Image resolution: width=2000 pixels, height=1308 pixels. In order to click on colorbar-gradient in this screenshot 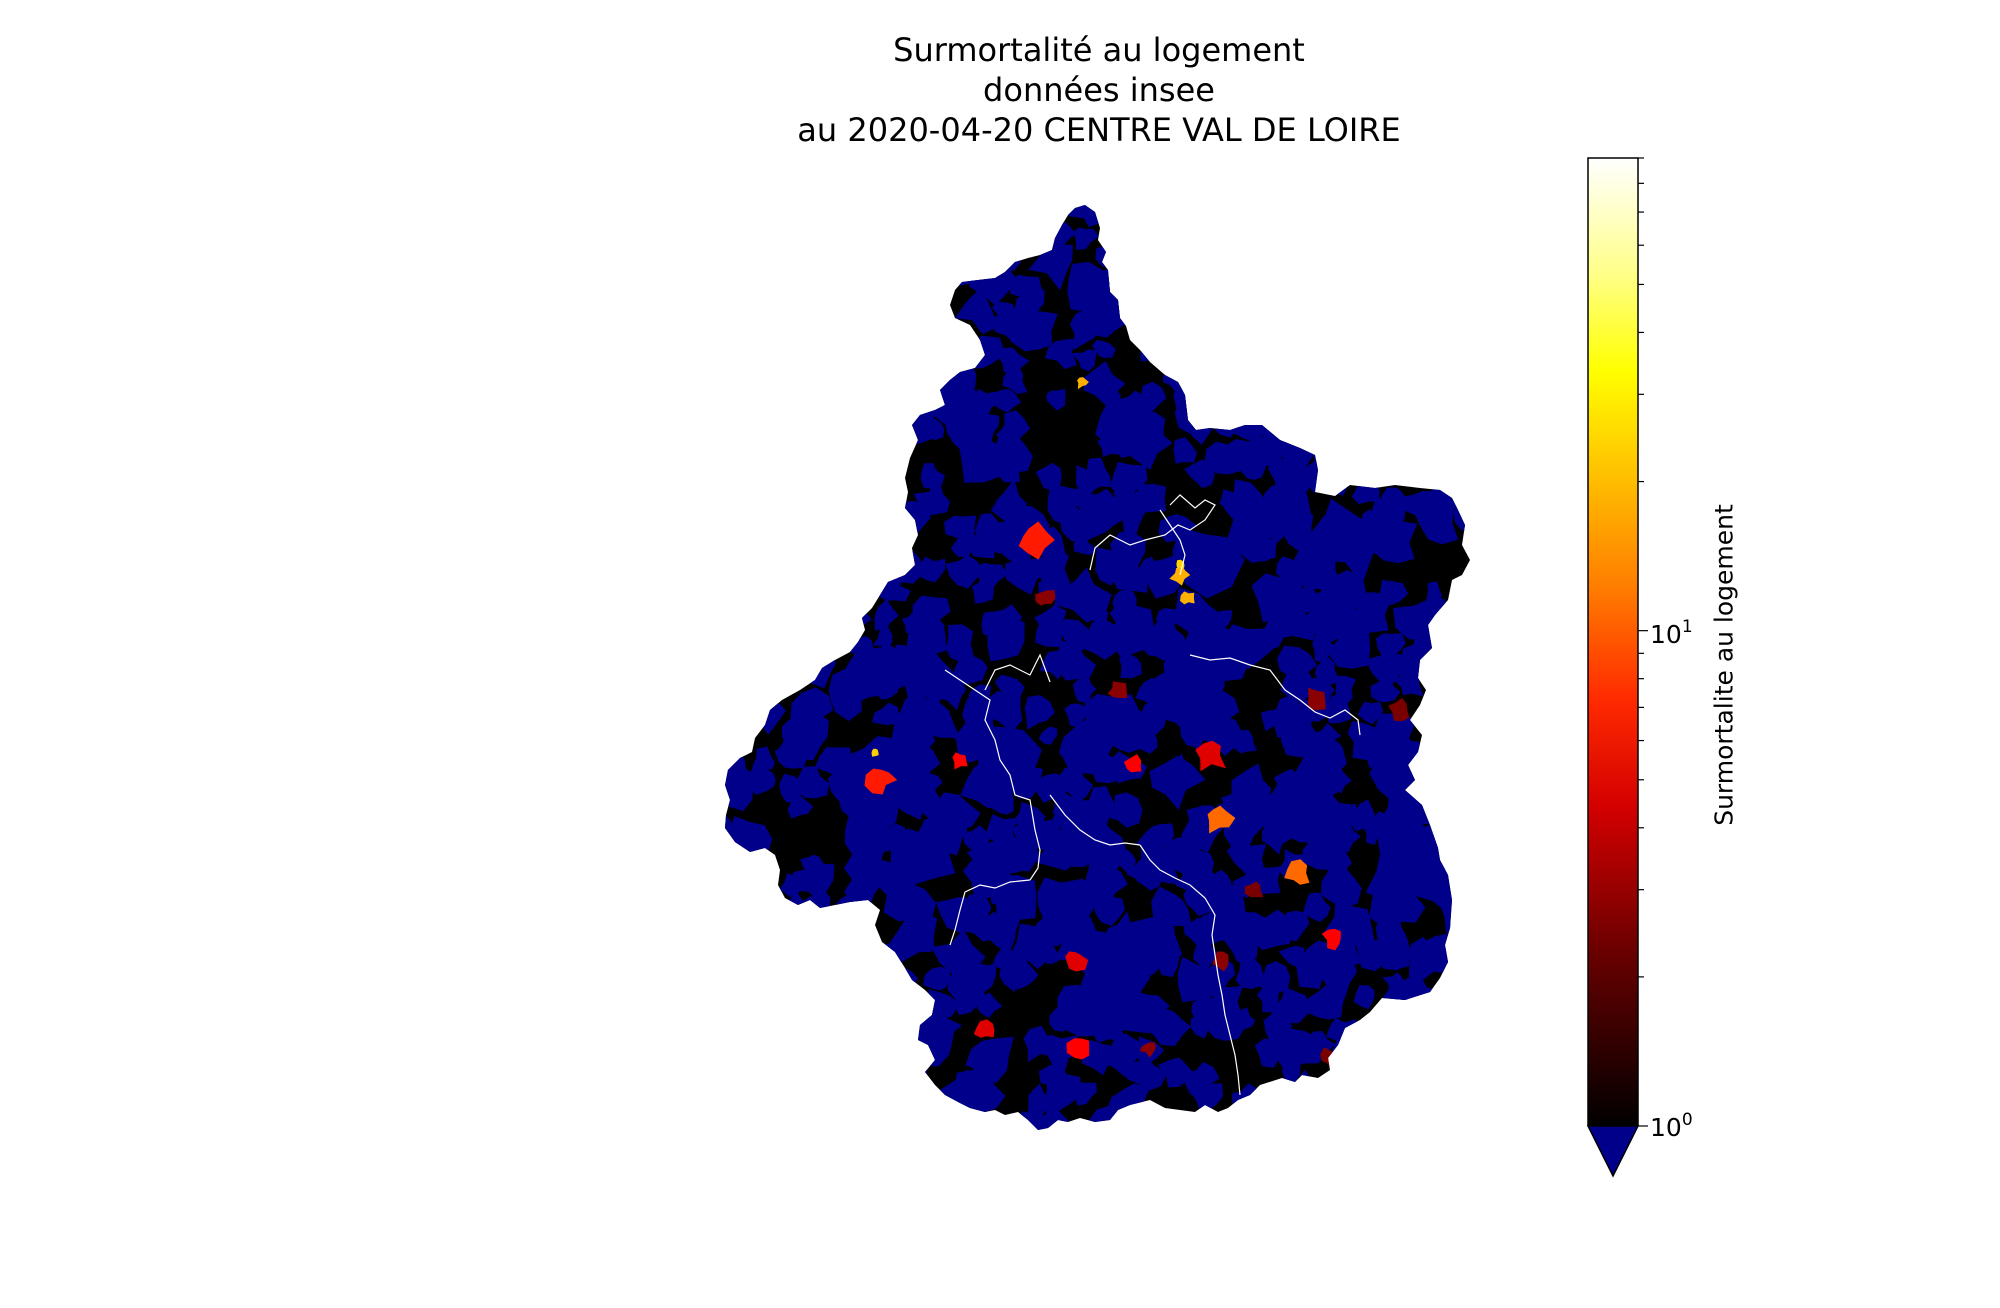, I will do `click(1613, 642)`.